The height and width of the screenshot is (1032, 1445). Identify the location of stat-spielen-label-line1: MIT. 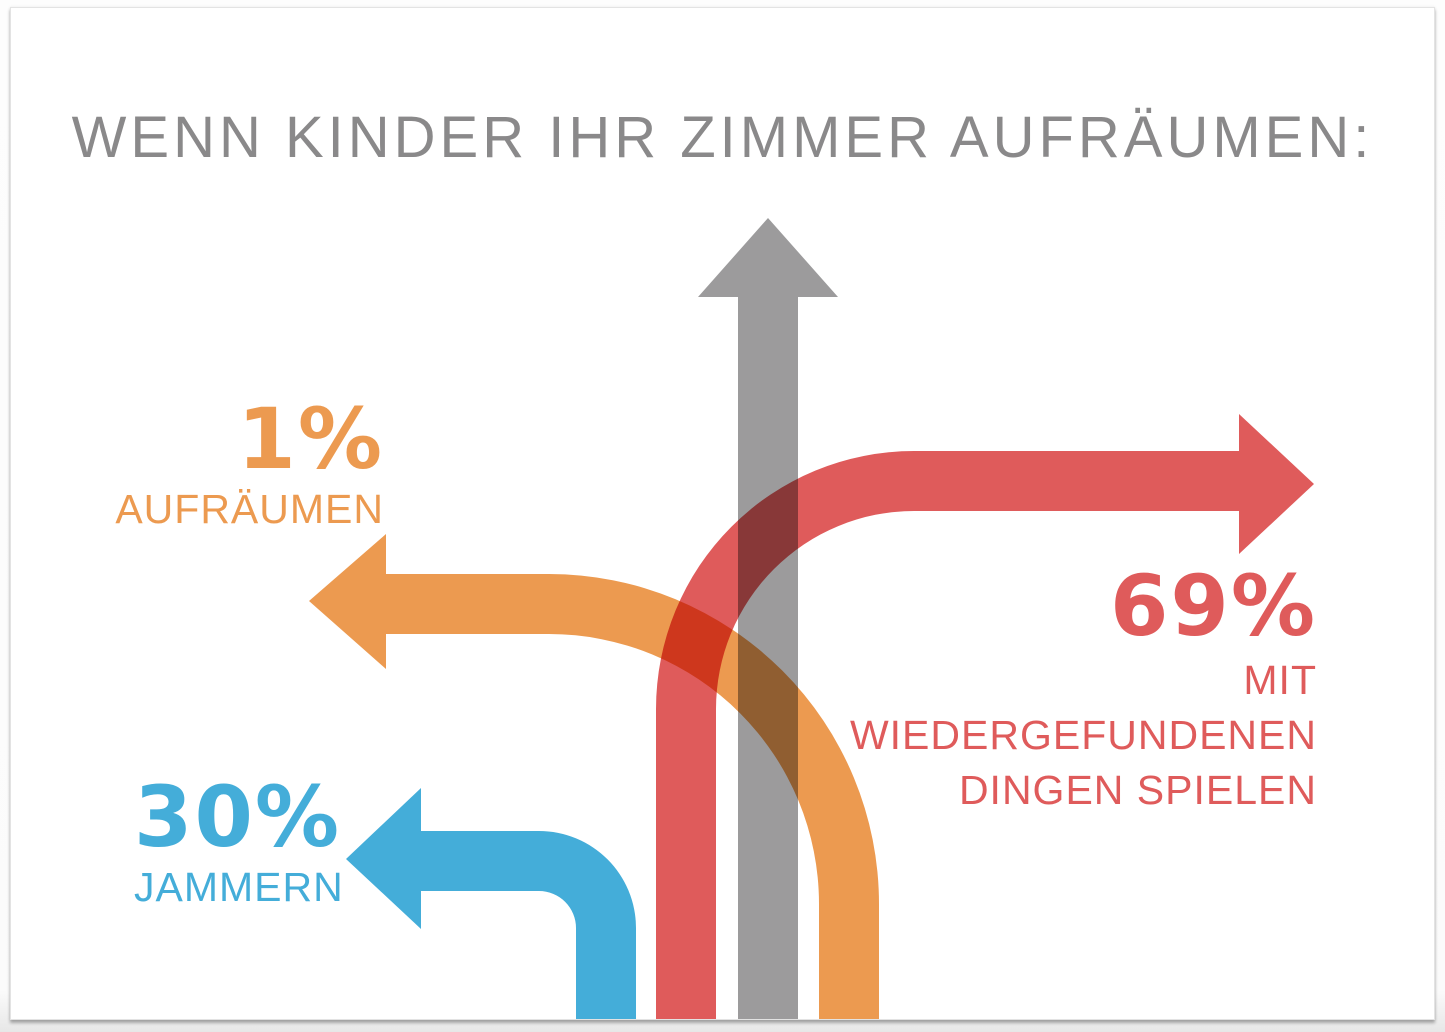
(1280, 680).